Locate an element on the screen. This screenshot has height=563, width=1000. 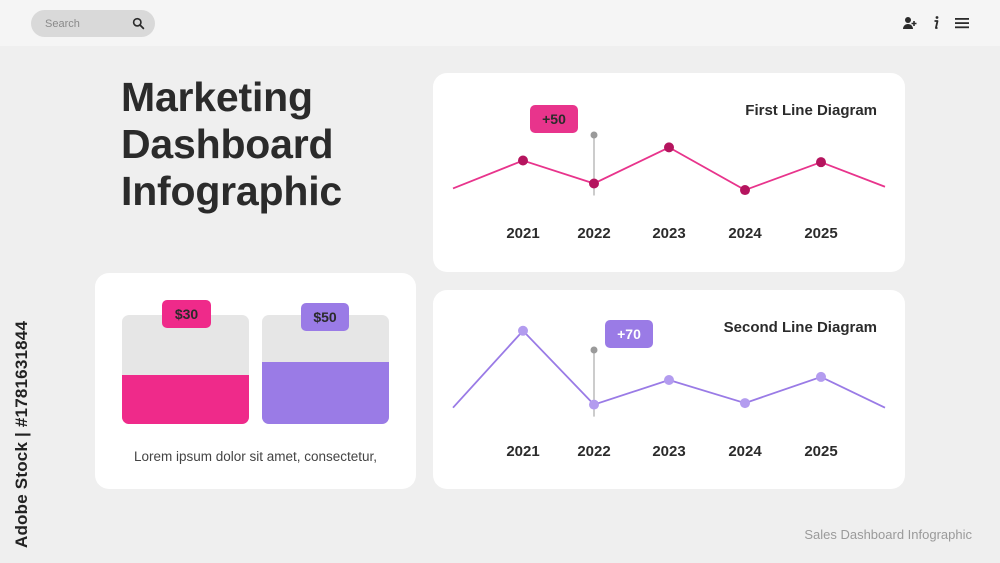
search-box is located at coordinates (93, 23).